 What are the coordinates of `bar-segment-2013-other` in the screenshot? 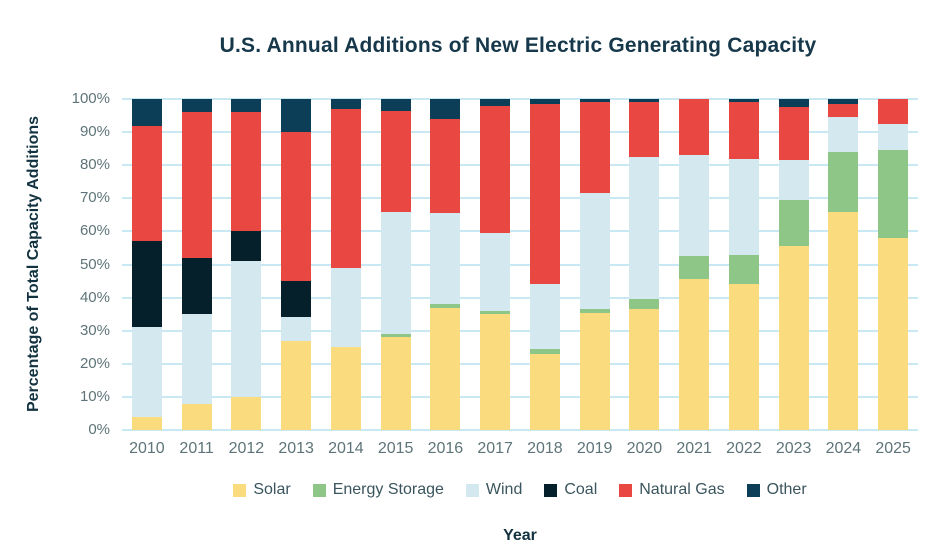 It's located at (296, 116).